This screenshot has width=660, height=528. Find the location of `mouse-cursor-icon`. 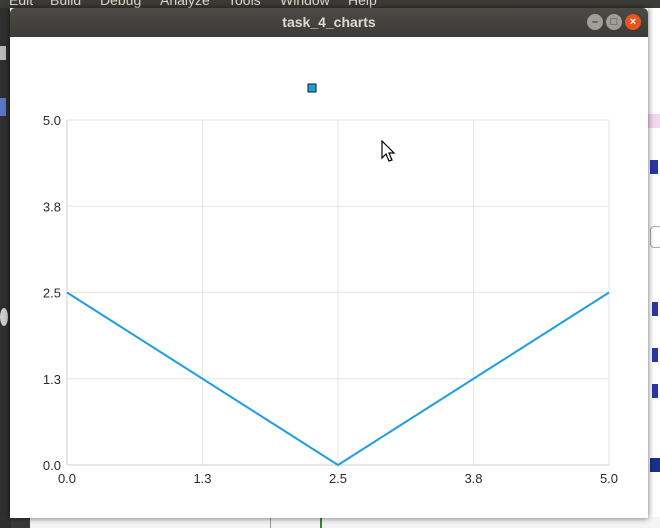

mouse-cursor-icon is located at coordinates (388, 151).